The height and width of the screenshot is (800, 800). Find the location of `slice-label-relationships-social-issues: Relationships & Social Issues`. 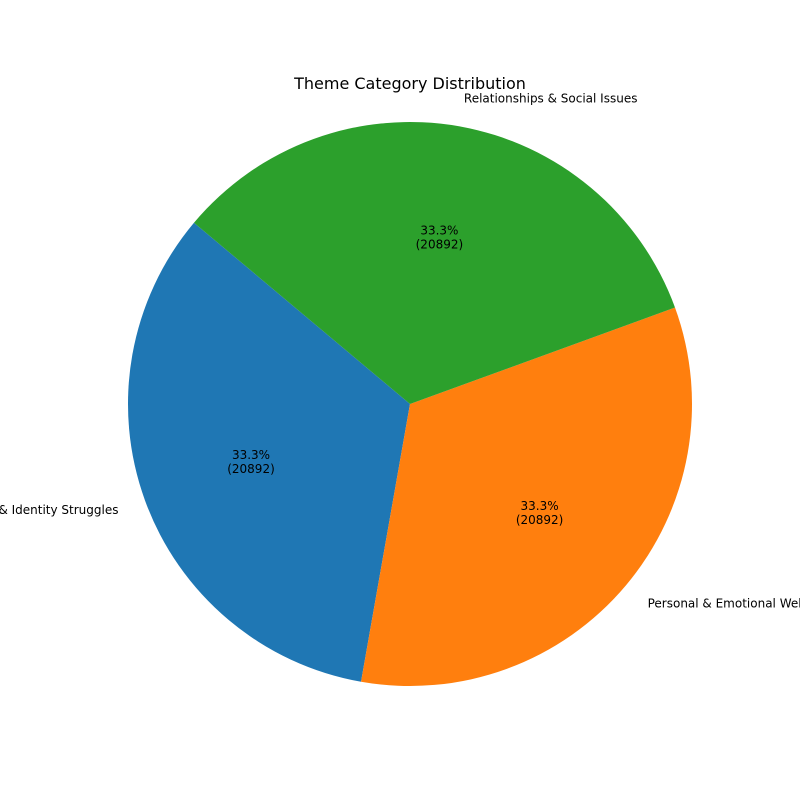

slice-label-relationships-social-issues: Relationships & Social Issues is located at coordinates (551, 99).